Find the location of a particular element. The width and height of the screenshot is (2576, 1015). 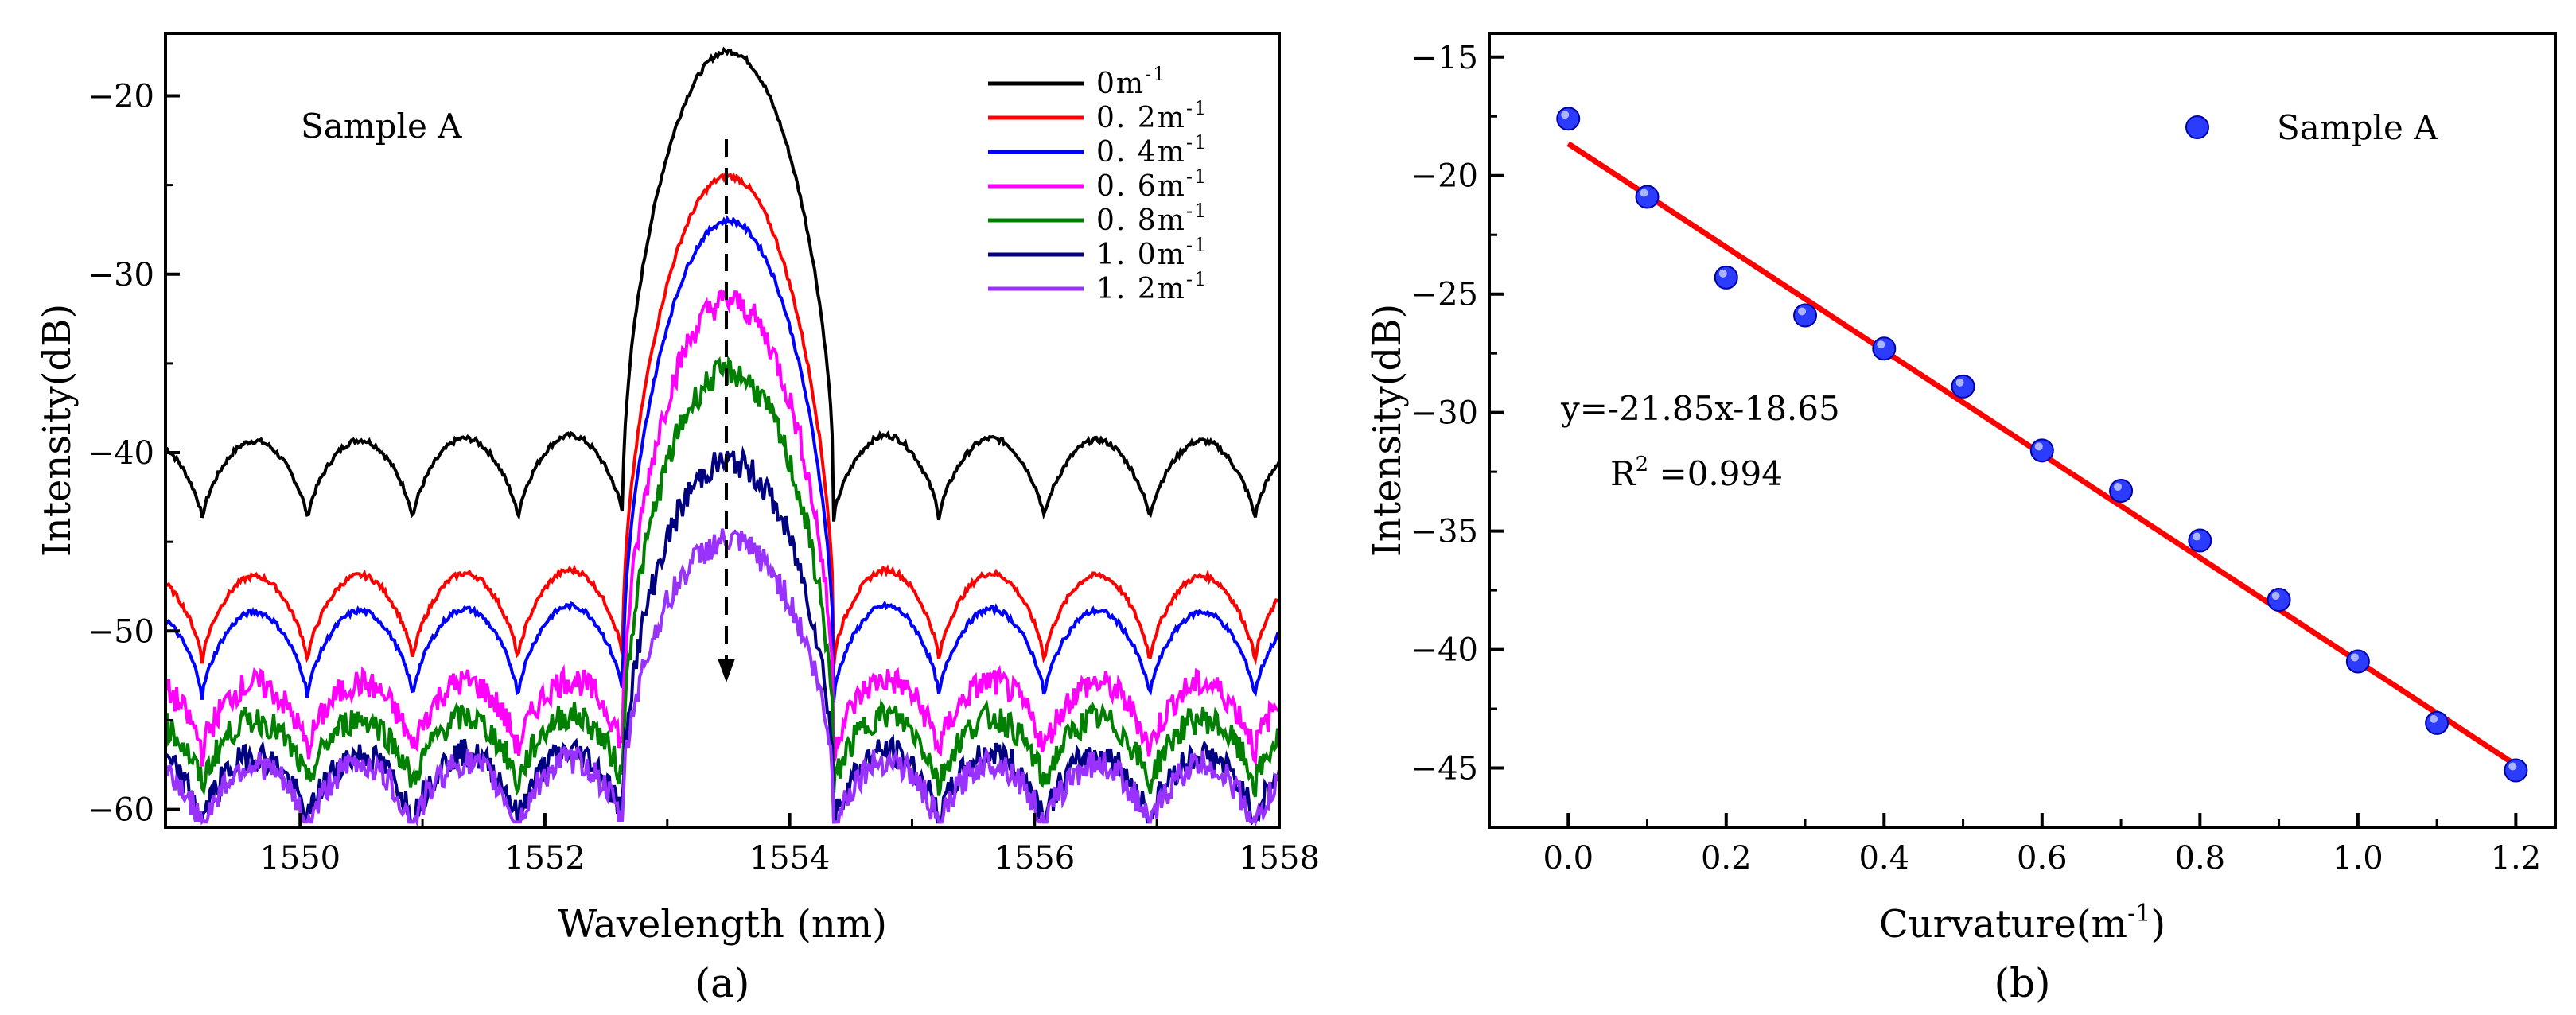

x-tick-label: 0.2 is located at coordinates (1727, 858).